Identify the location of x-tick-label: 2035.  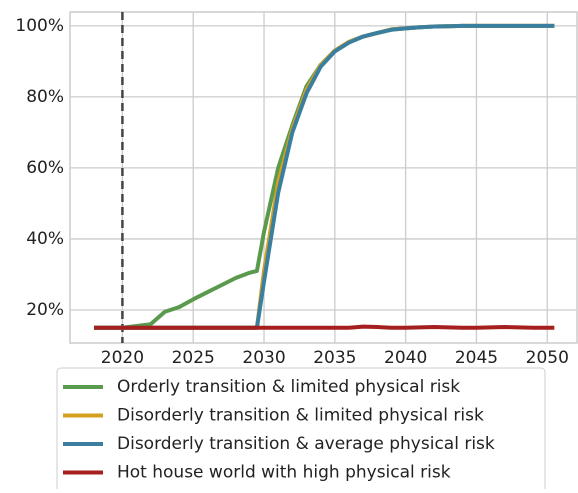
(334, 358).